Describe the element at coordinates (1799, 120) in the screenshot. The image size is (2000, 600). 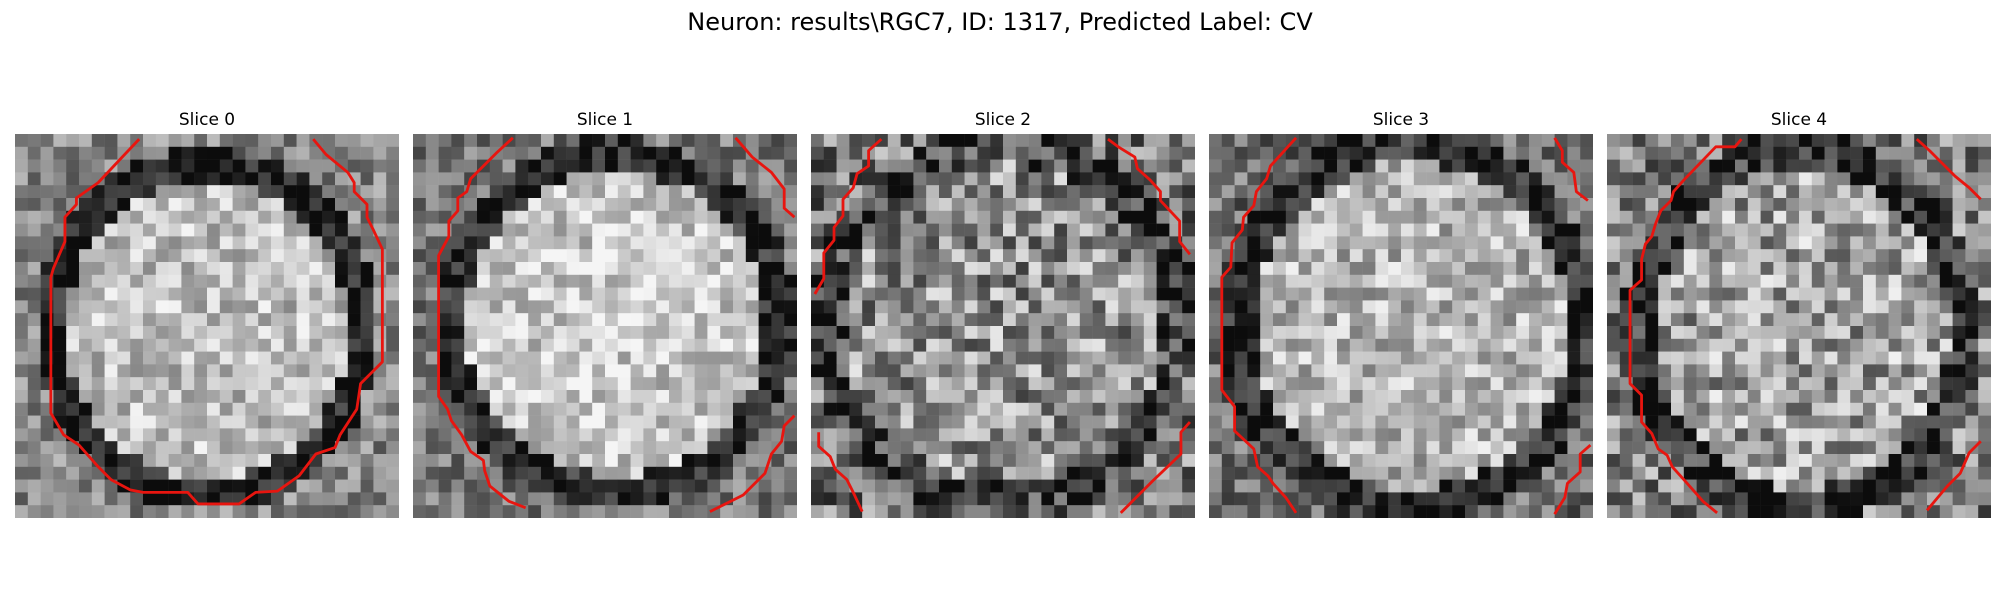
I see `slice-title: Slice 4` at that location.